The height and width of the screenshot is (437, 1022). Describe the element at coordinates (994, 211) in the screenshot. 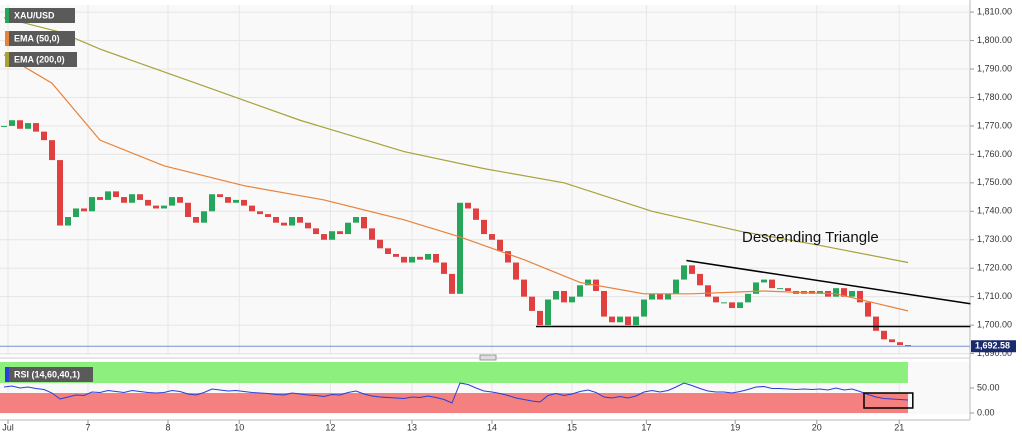

I see `y-tick-label: 1,740.00` at that location.